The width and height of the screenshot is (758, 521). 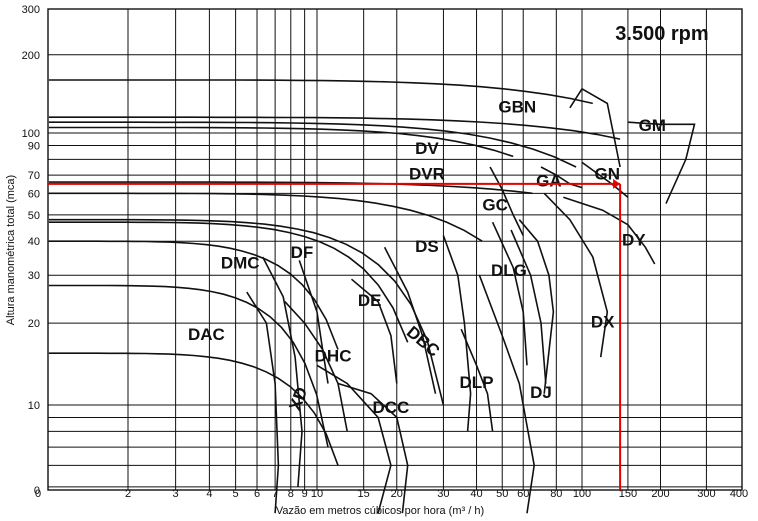 I want to click on region-label-dmc: DMC, so click(x=240, y=262).